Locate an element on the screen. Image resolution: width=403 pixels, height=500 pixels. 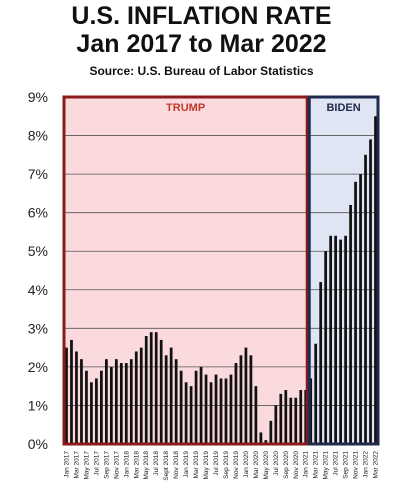
x-tick-label: Nov 2018 is located at coordinates (176, 465).